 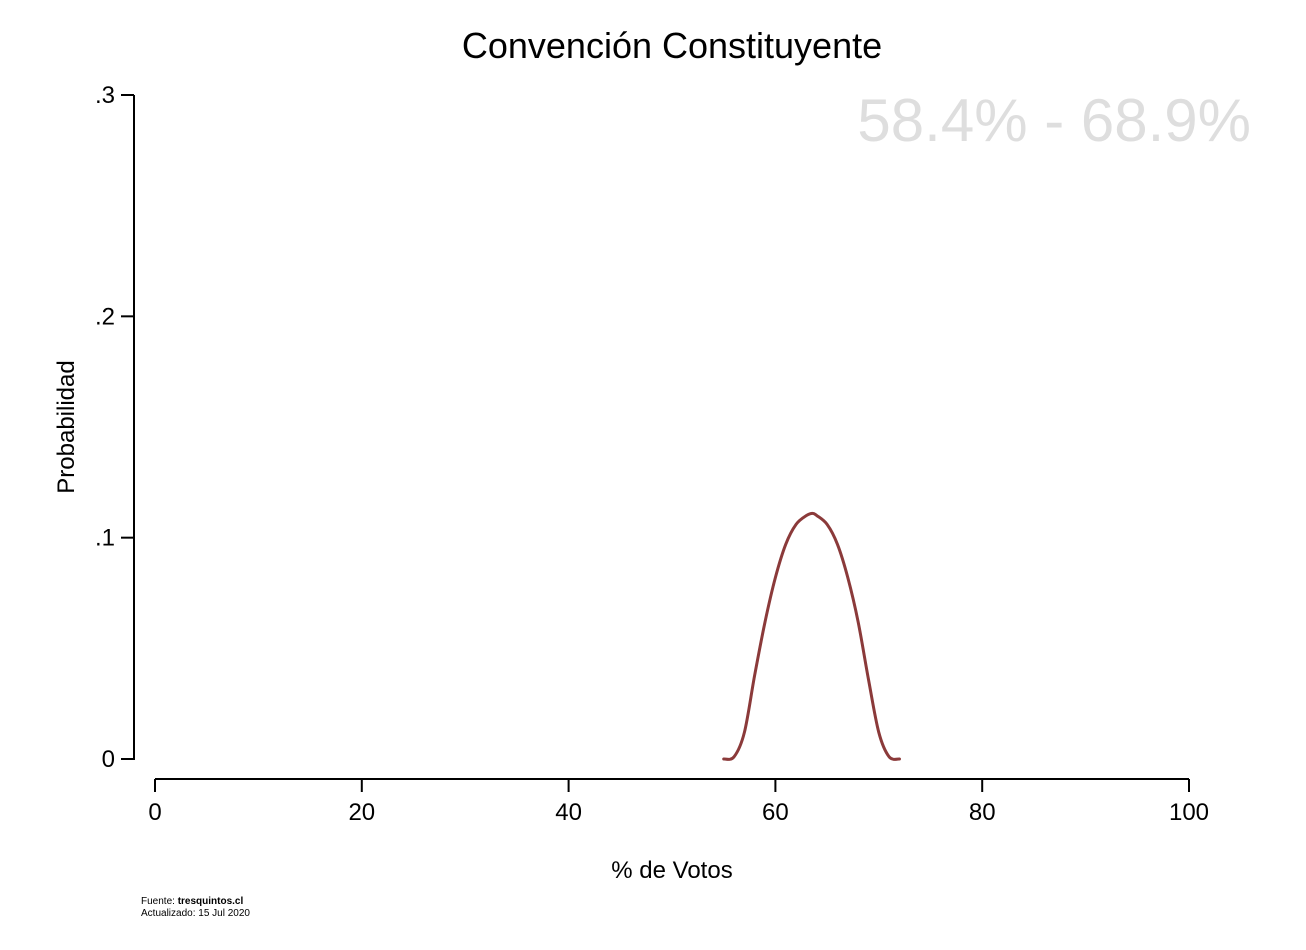 I want to click on x-tick-label: 20, so click(x=361, y=812).